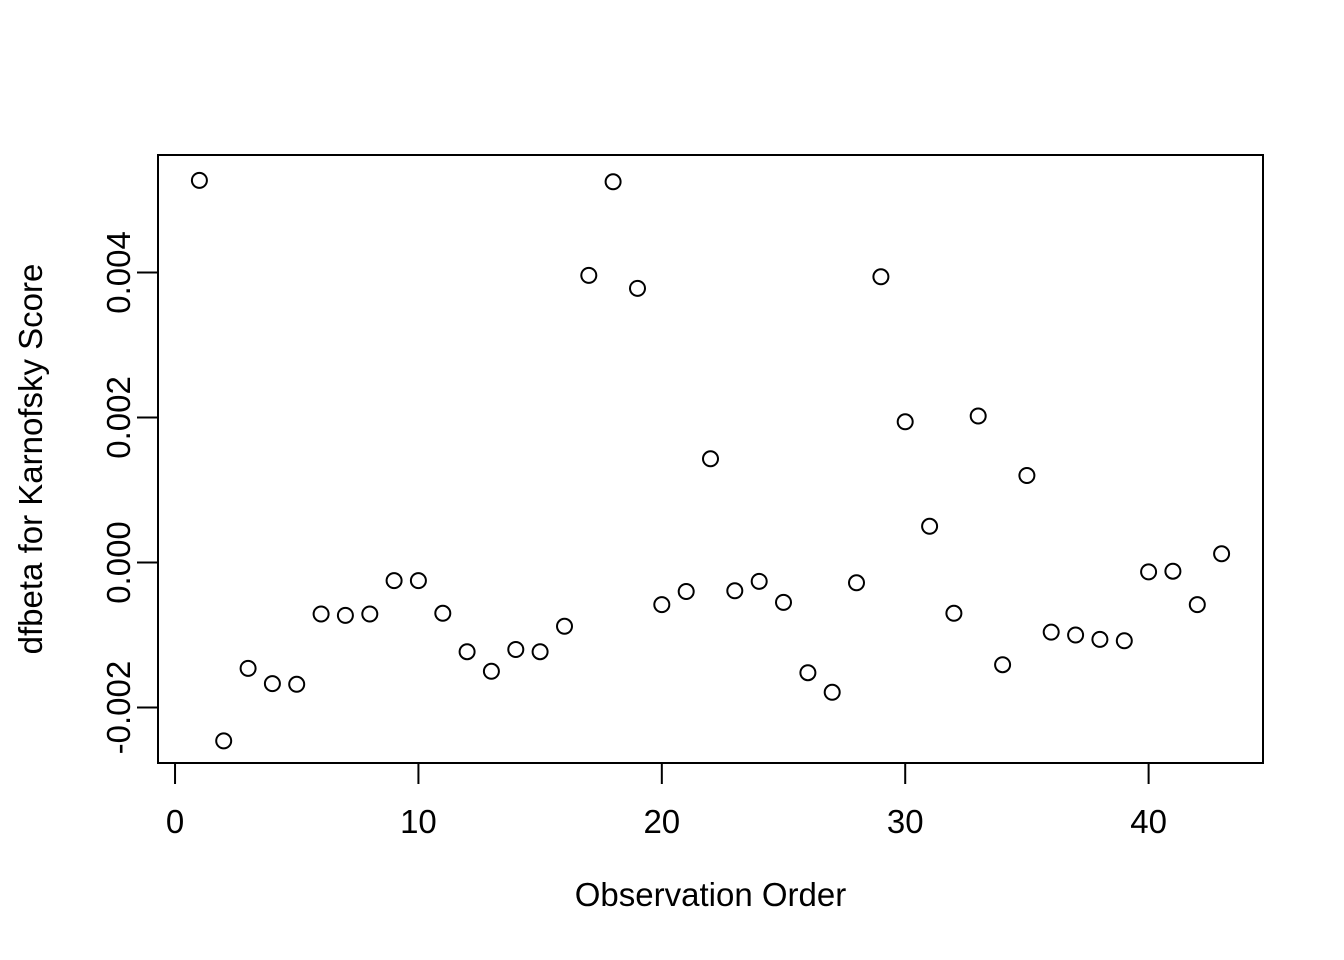 Image resolution: width=1344 pixels, height=960 pixels. I want to click on y-axis-tick-label: 0.000, so click(118, 562).